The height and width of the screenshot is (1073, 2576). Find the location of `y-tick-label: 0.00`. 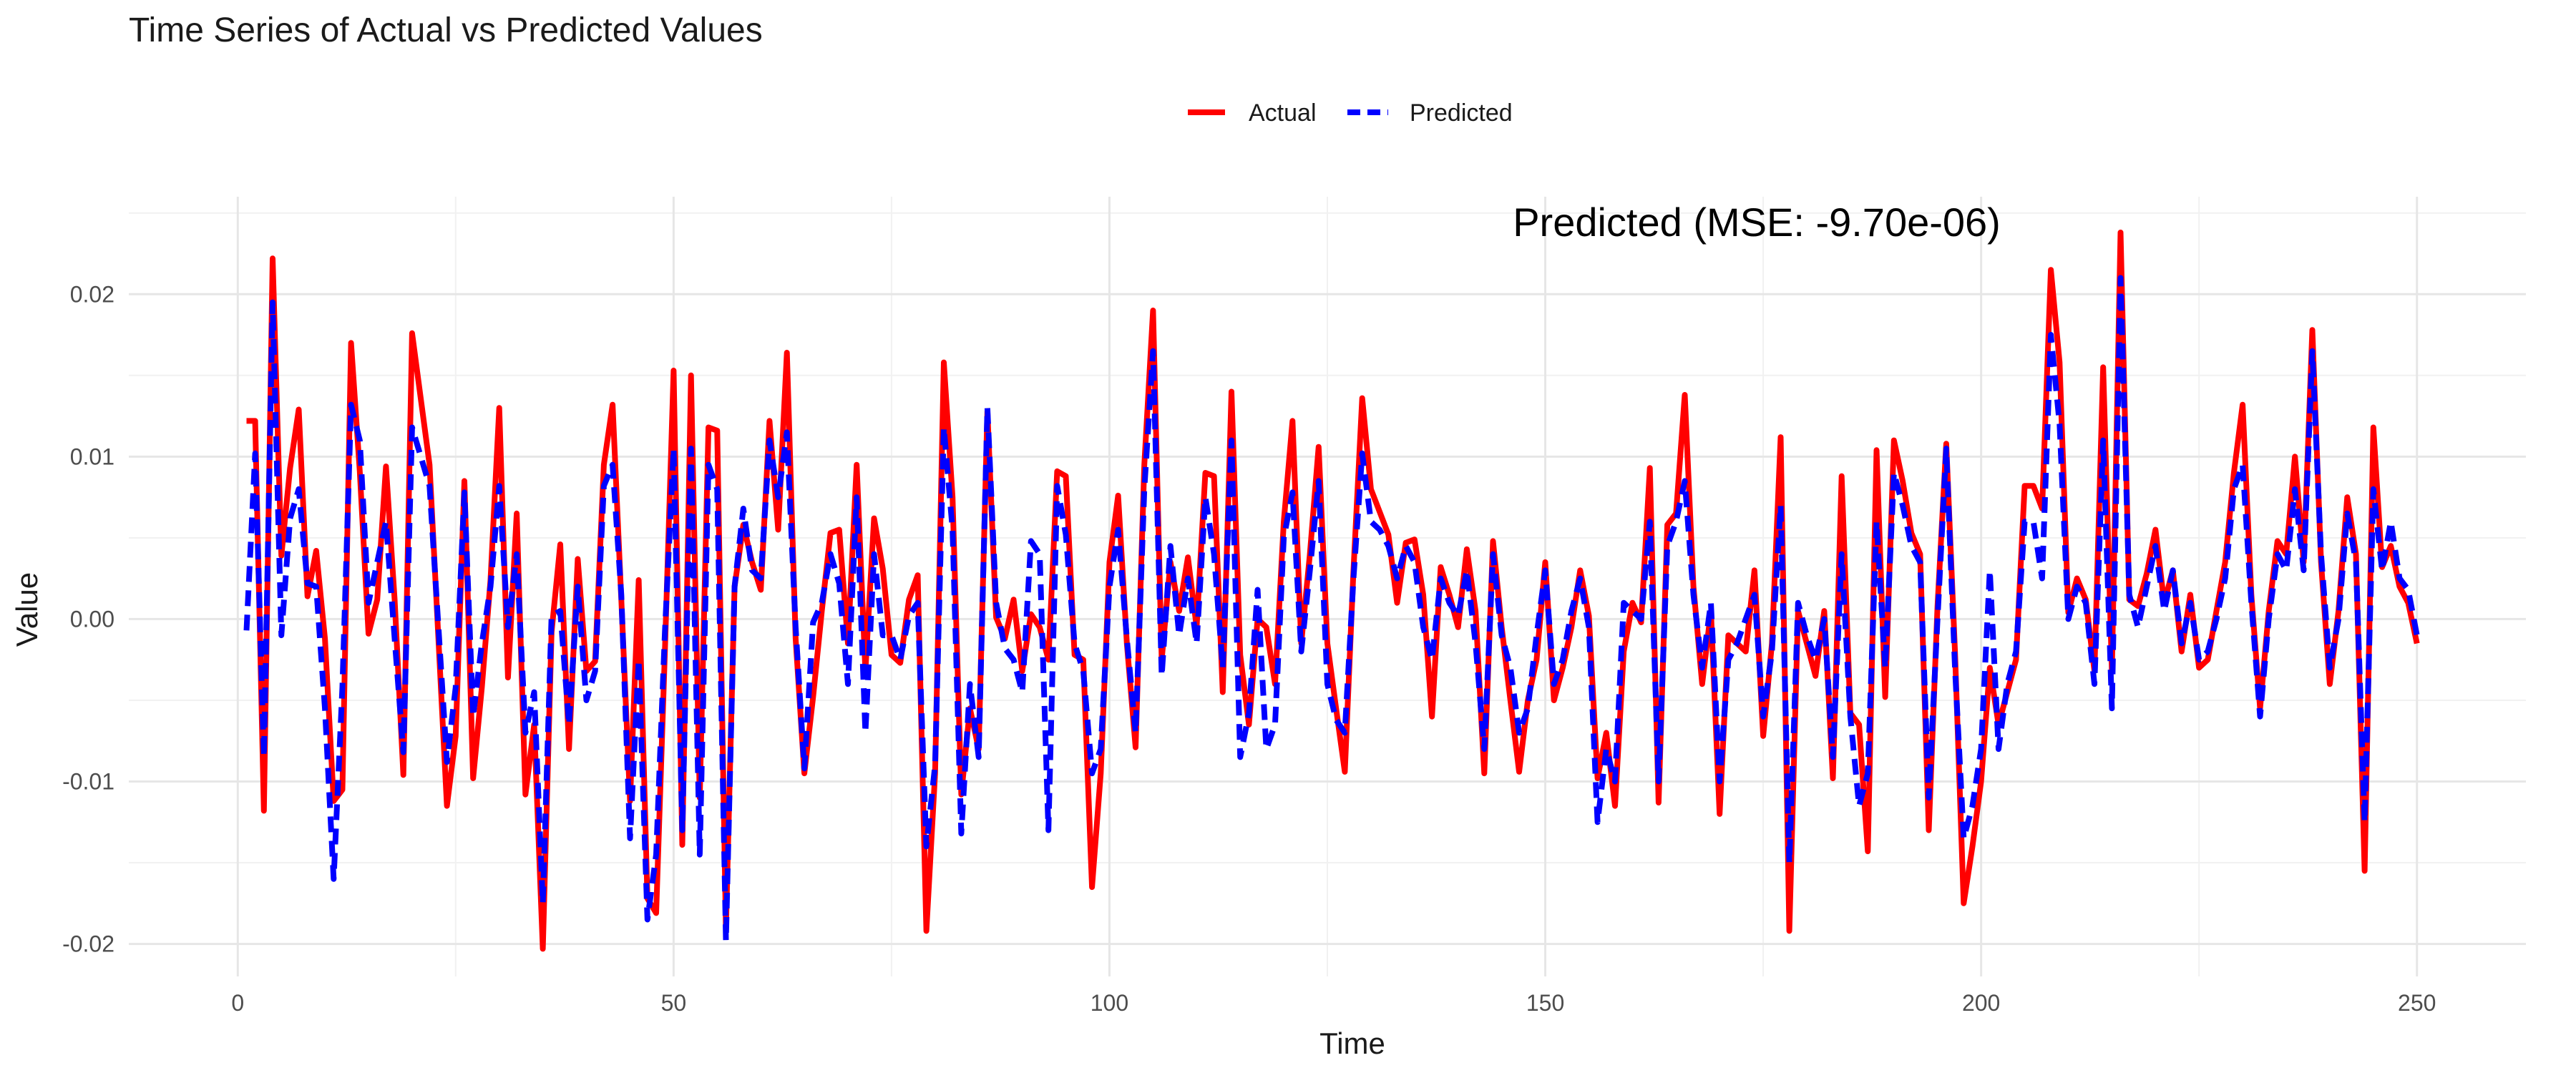

y-tick-label: 0.00 is located at coordinates (92, 619).